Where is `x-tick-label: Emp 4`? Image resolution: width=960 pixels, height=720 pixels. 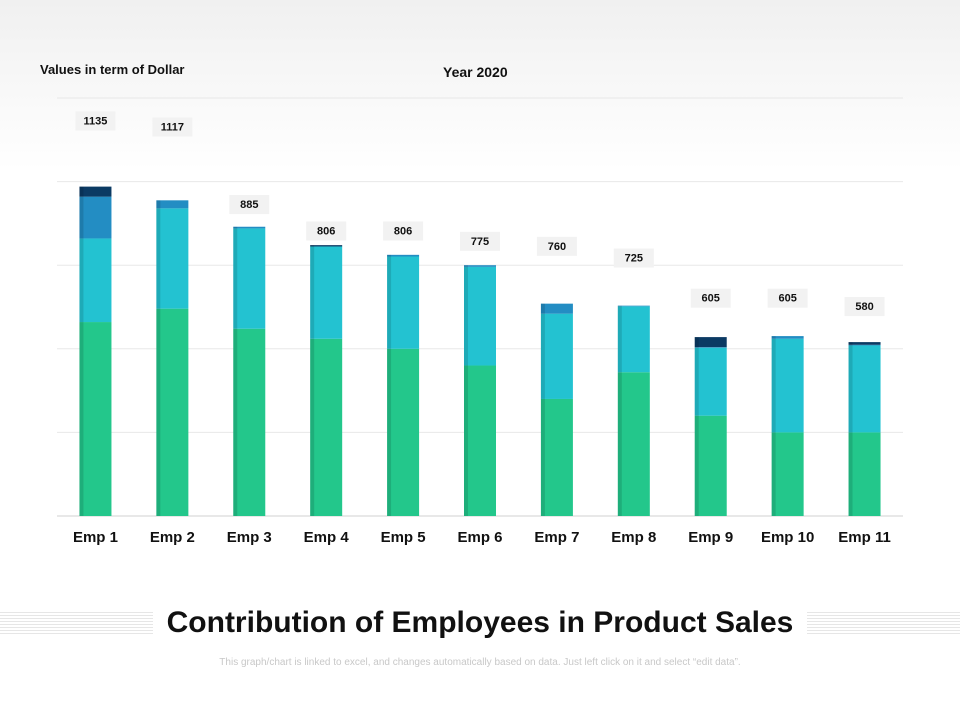 x-tick-label: Emp 4 is located at coordinates (327, 537).